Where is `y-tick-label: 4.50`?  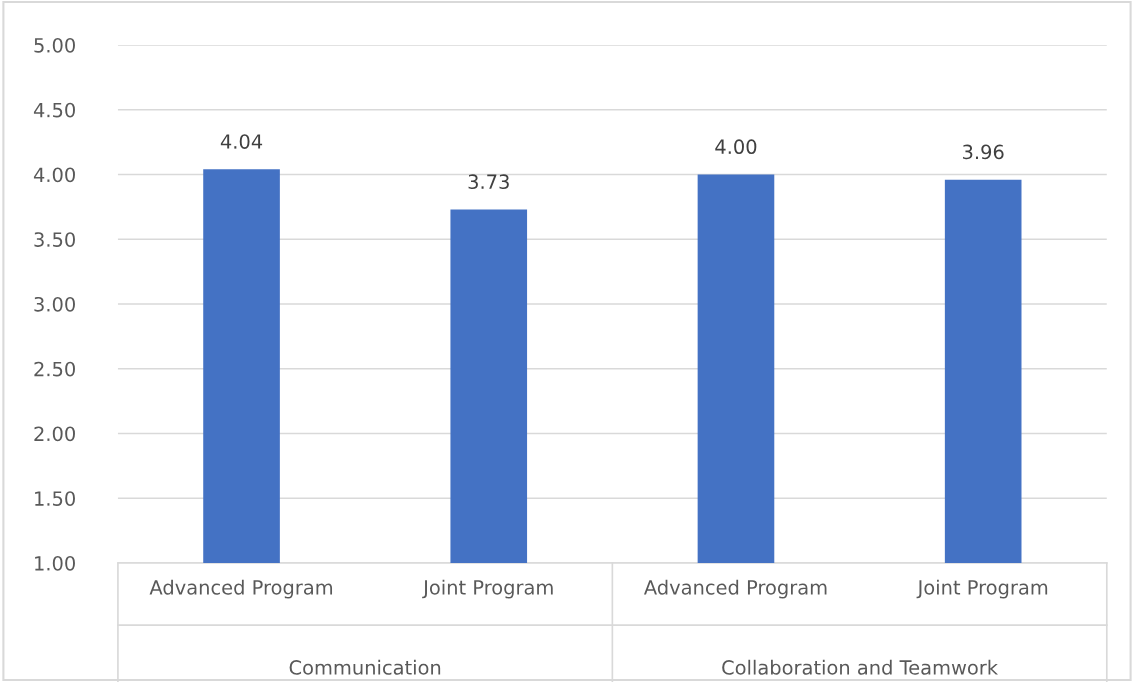 y-tick-label: 4.50 is located at coordinates (54, 110).